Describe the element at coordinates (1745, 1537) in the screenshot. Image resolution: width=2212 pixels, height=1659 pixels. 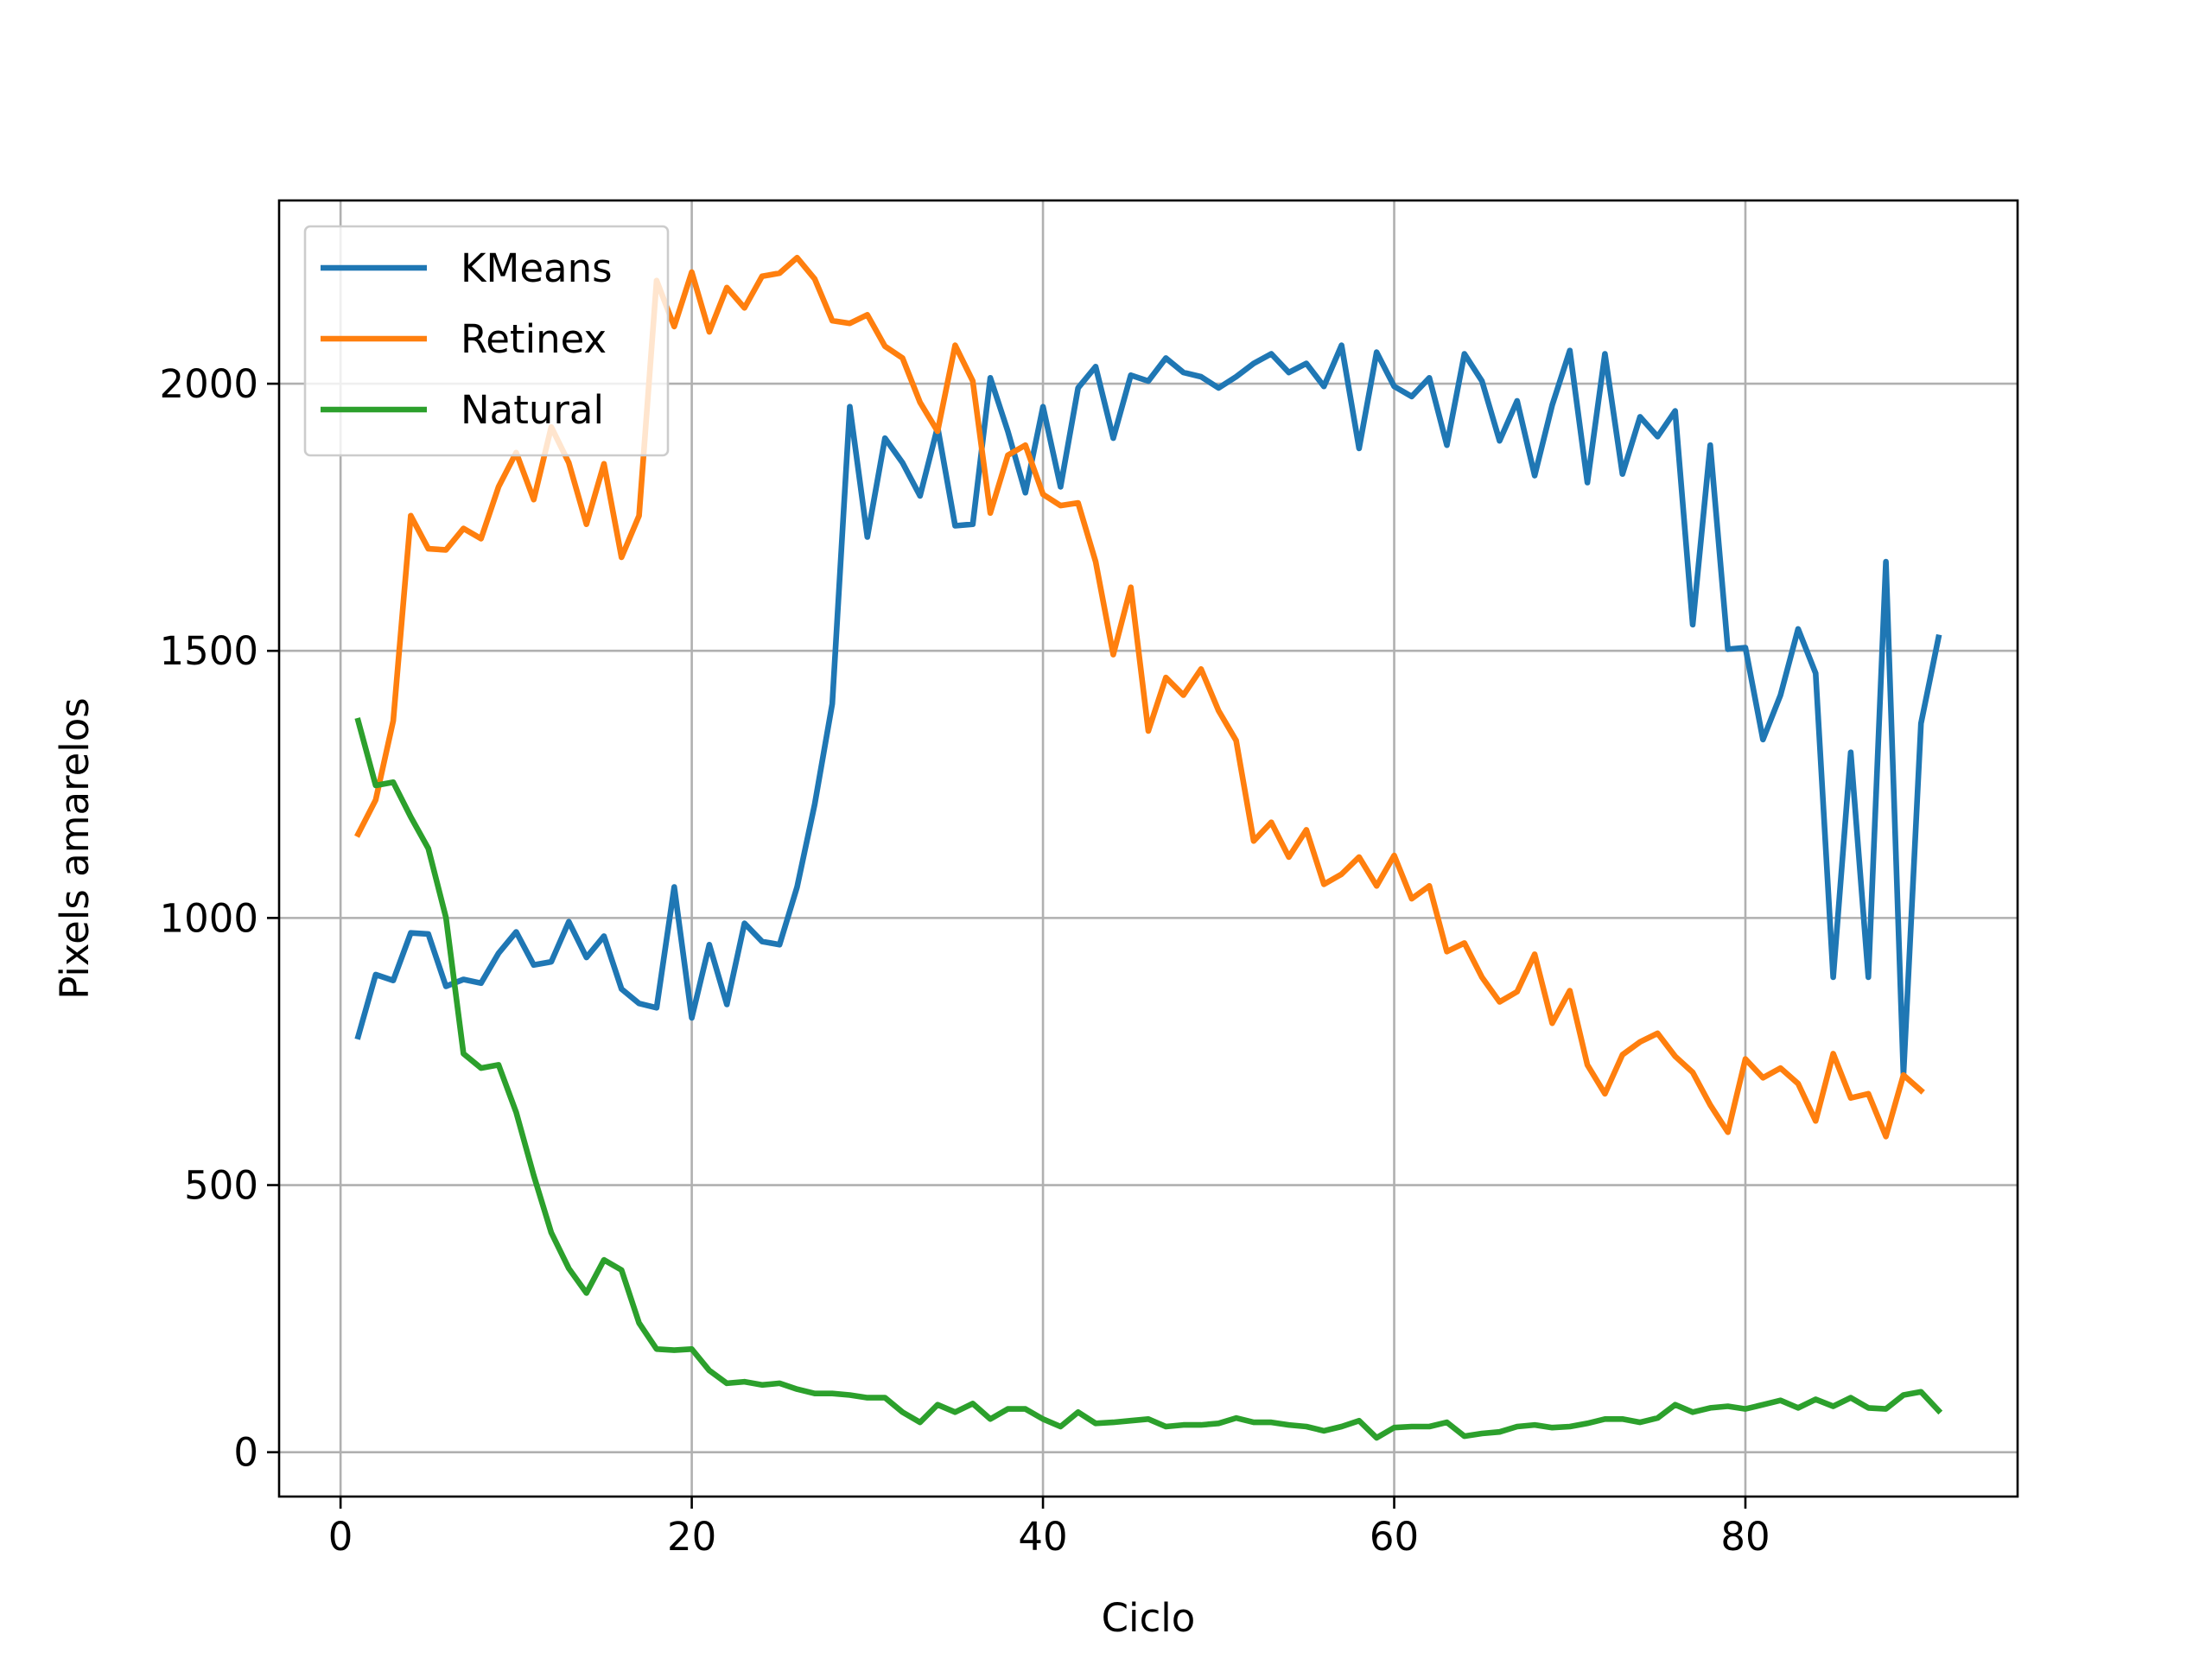
I see `x-tick-label: 80` at that location.